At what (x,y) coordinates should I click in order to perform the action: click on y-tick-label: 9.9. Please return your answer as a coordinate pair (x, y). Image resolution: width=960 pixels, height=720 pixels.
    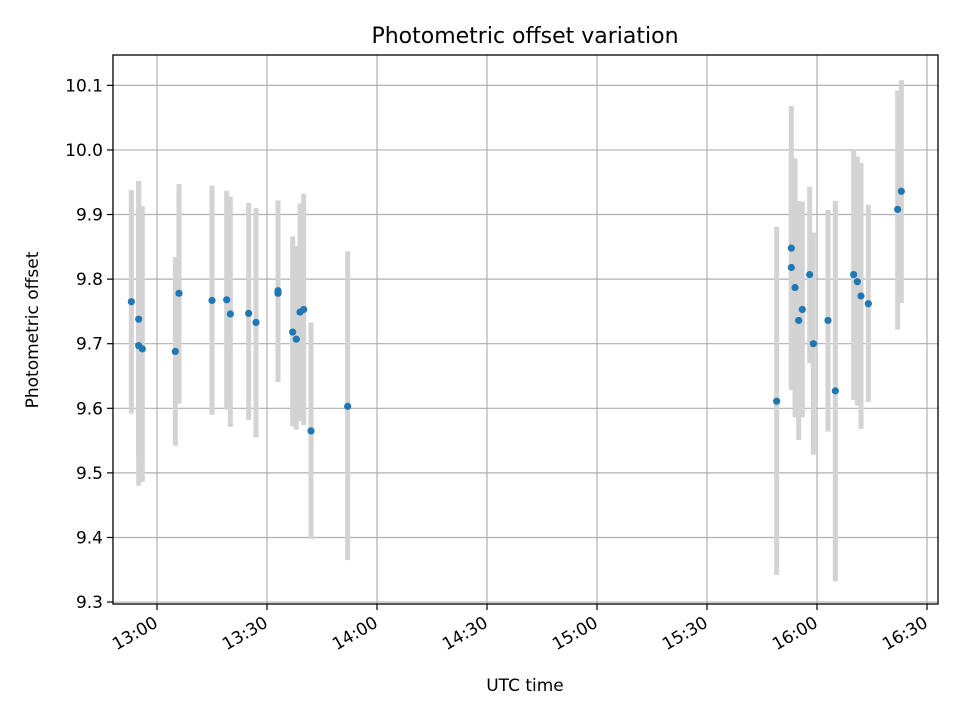
    Looking at the image, I should click on (89, 216).